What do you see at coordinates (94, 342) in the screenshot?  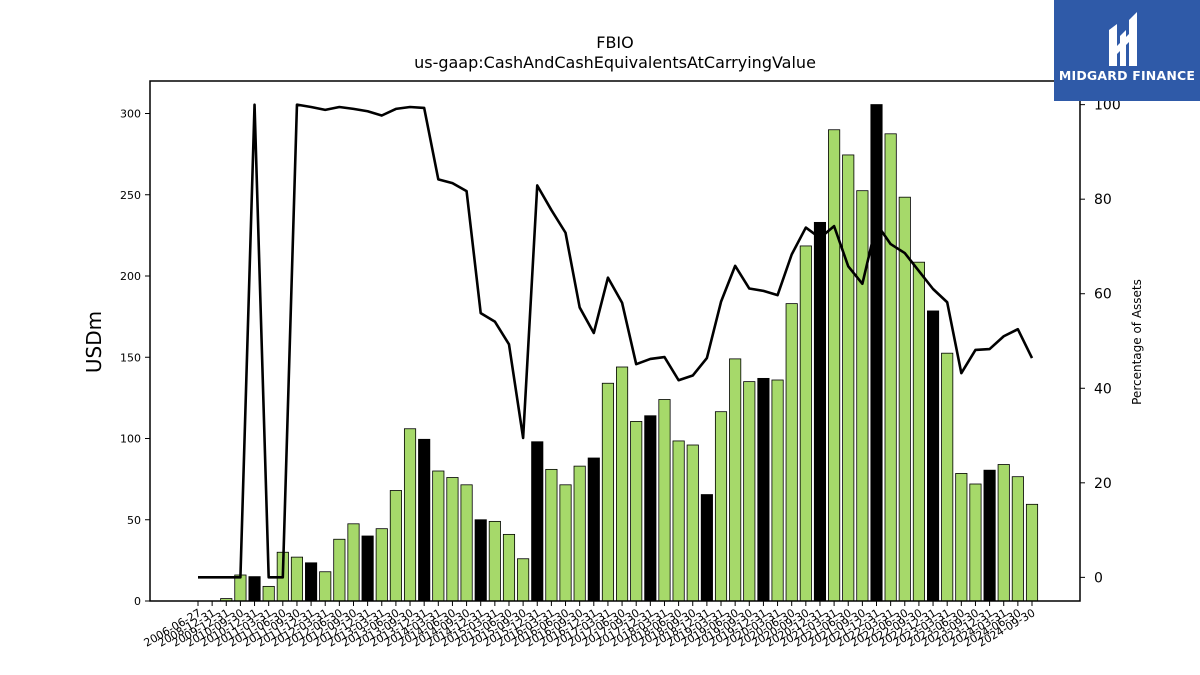 I see `y-axis-label: USDm` at bounding box center [94, 342].